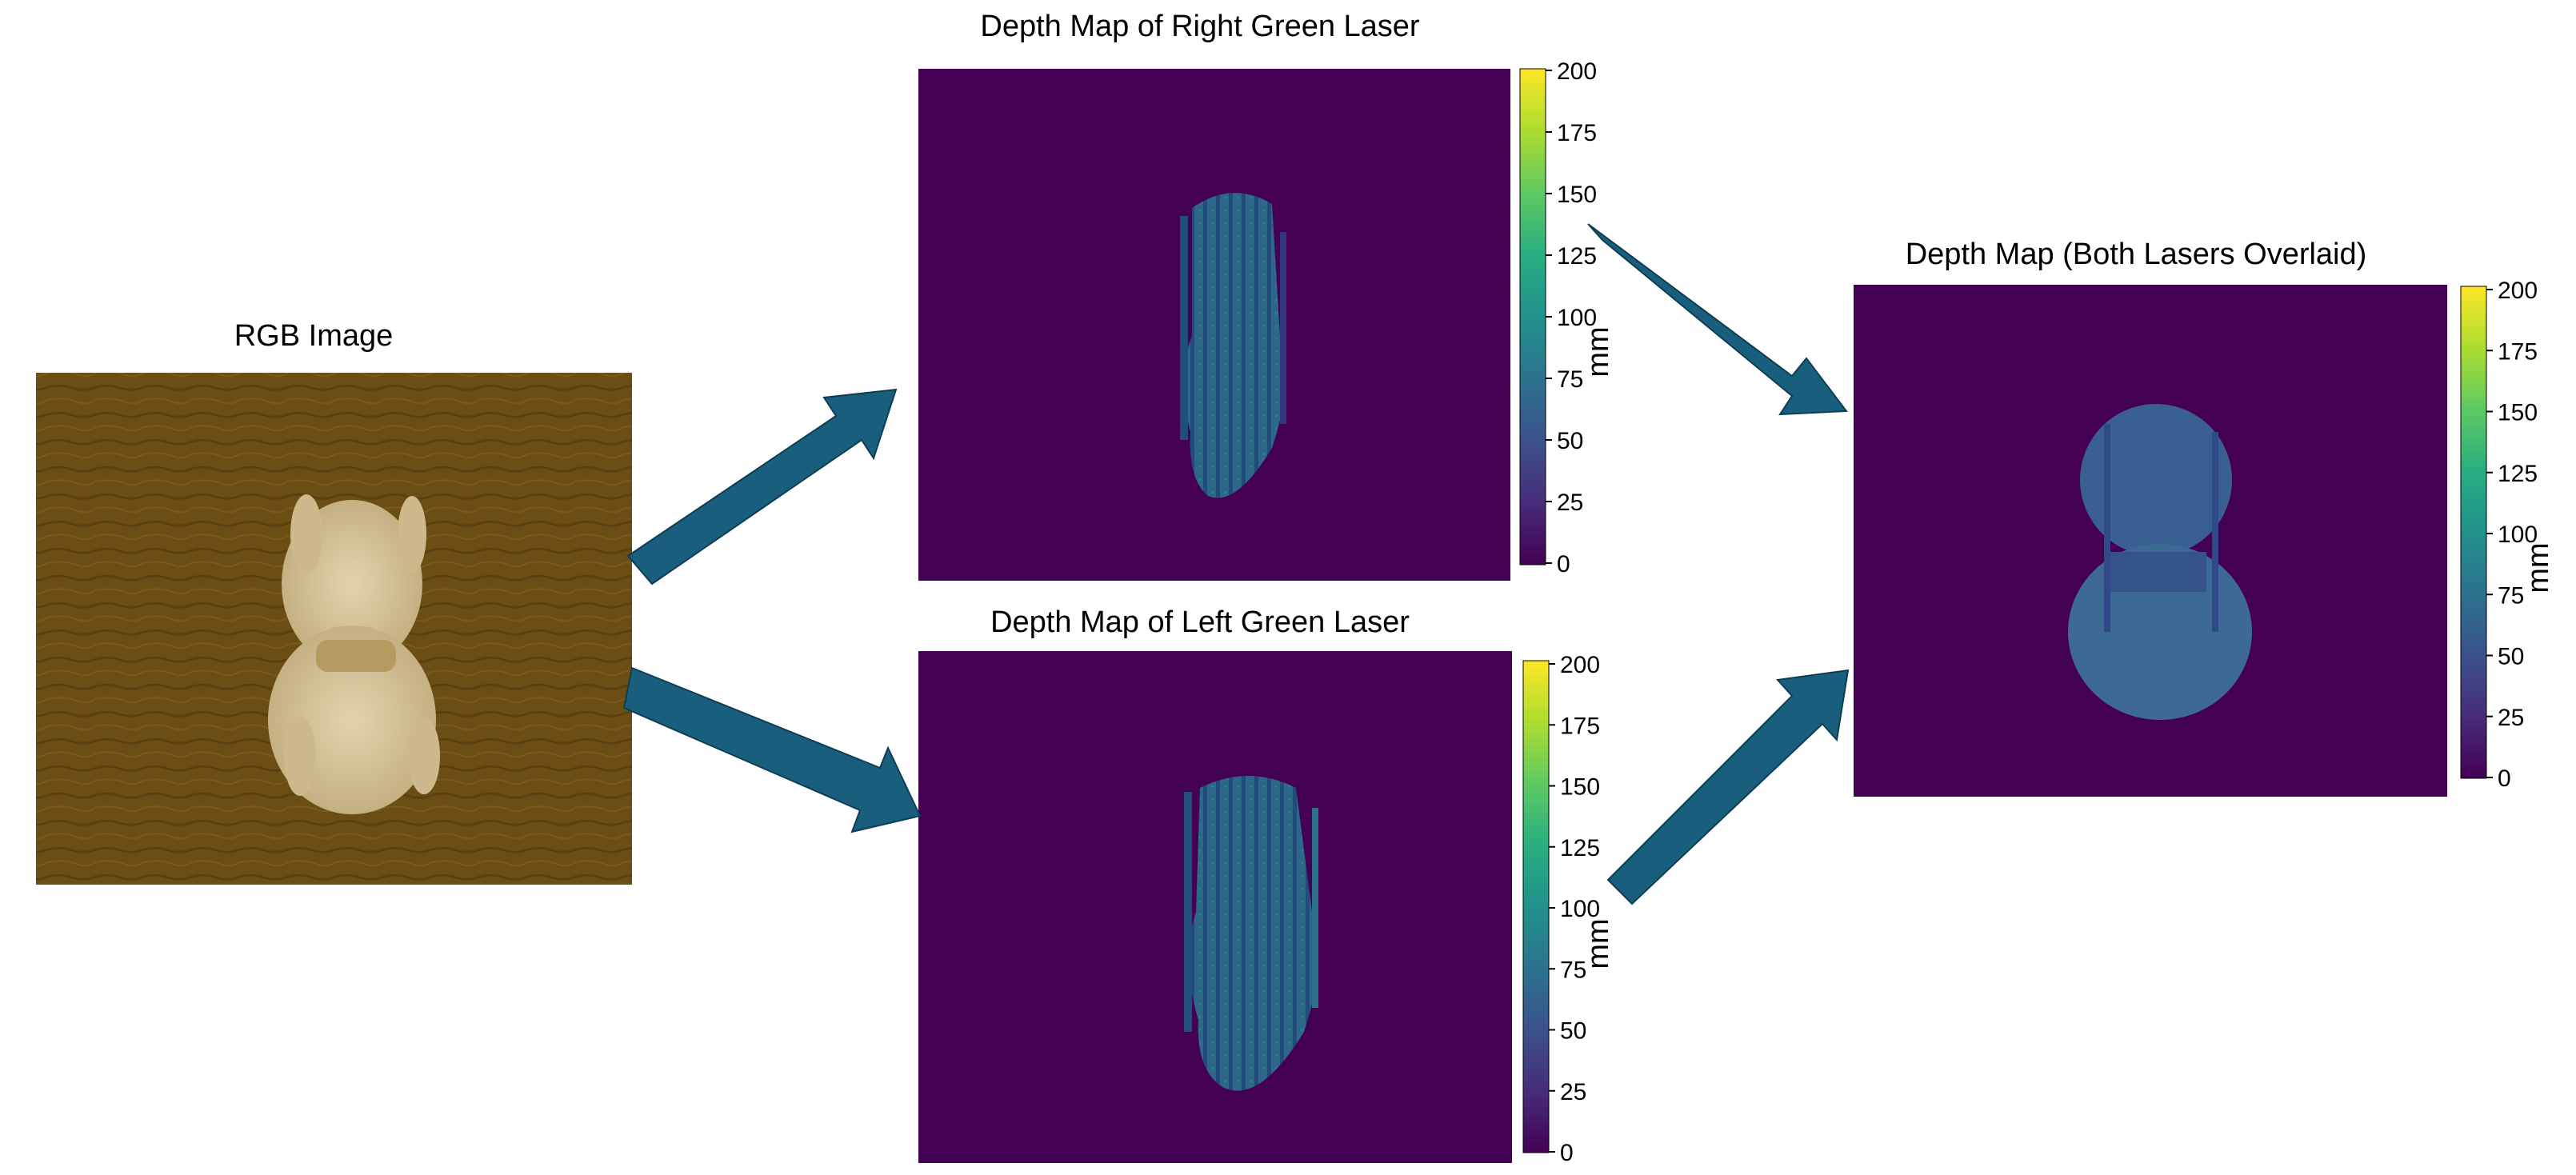 The image size is (2576, 1175). I want to click on overlay-colorbar-unit: mm, so click(2538, 567).